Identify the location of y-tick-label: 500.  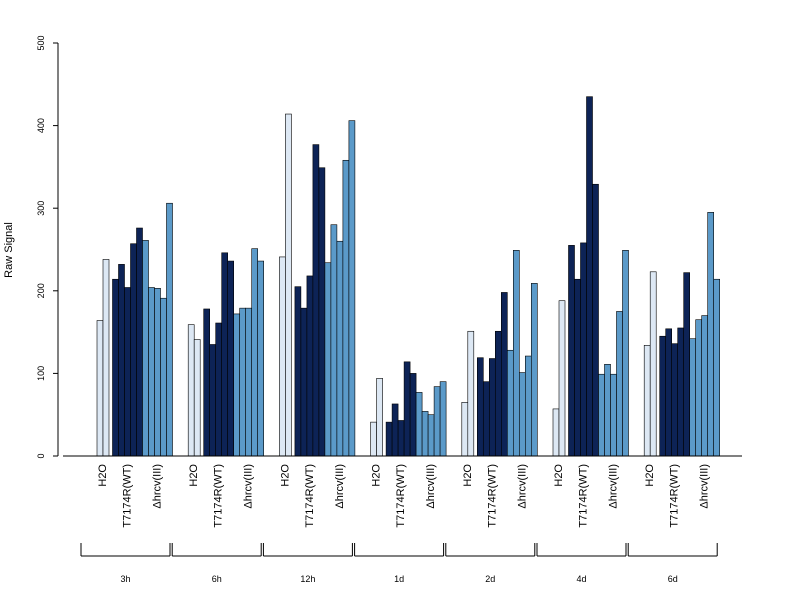
(41, 42).